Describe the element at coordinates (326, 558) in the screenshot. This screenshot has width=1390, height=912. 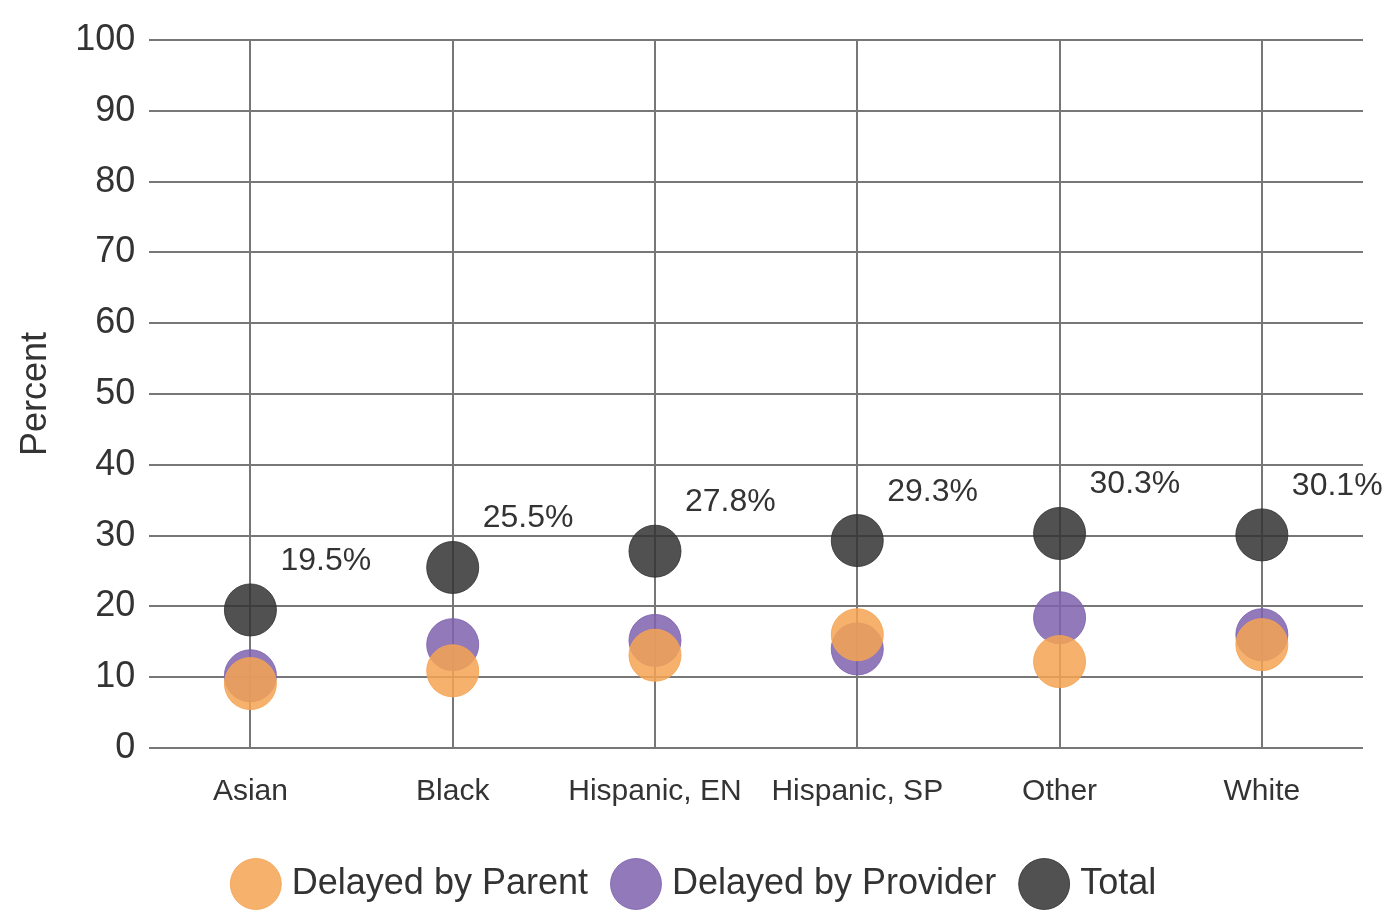
I see `data-label: 19.5%` at that location.